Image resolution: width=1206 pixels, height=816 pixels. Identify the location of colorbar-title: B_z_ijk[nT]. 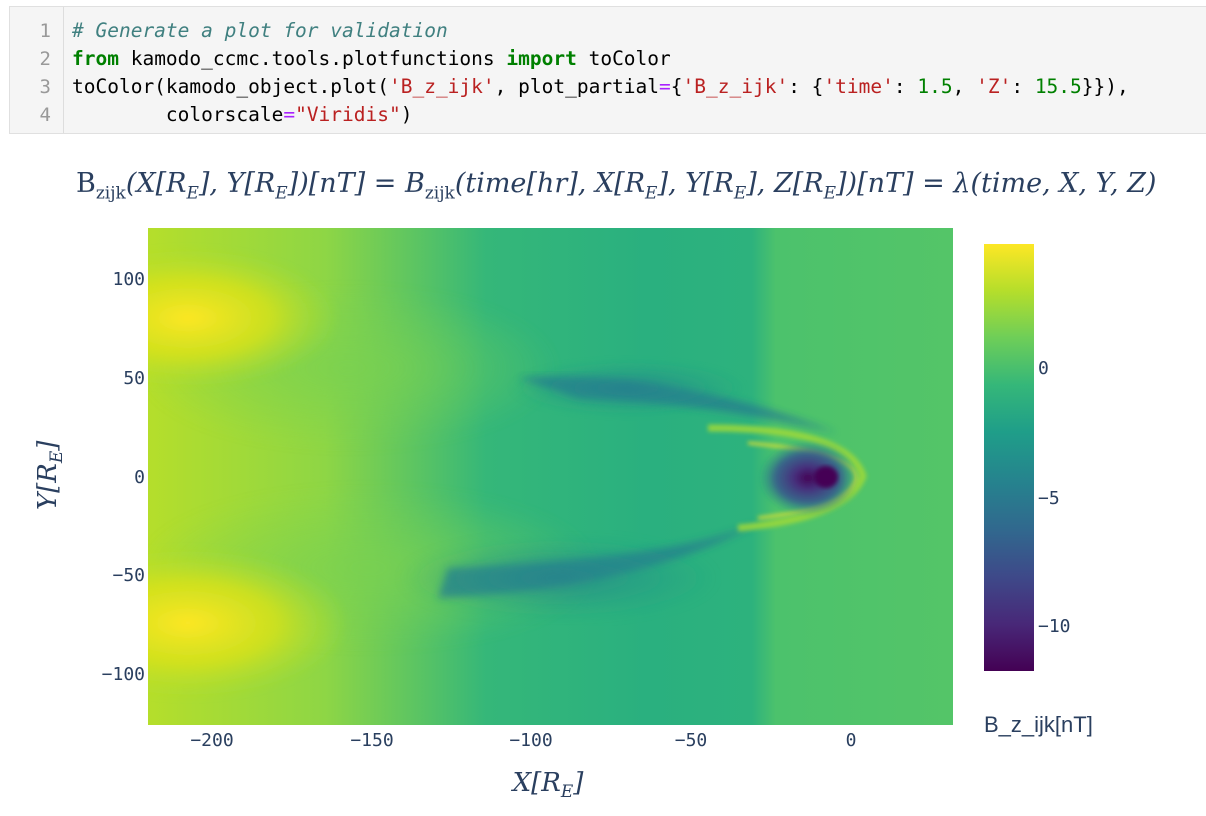
(1038, 724).